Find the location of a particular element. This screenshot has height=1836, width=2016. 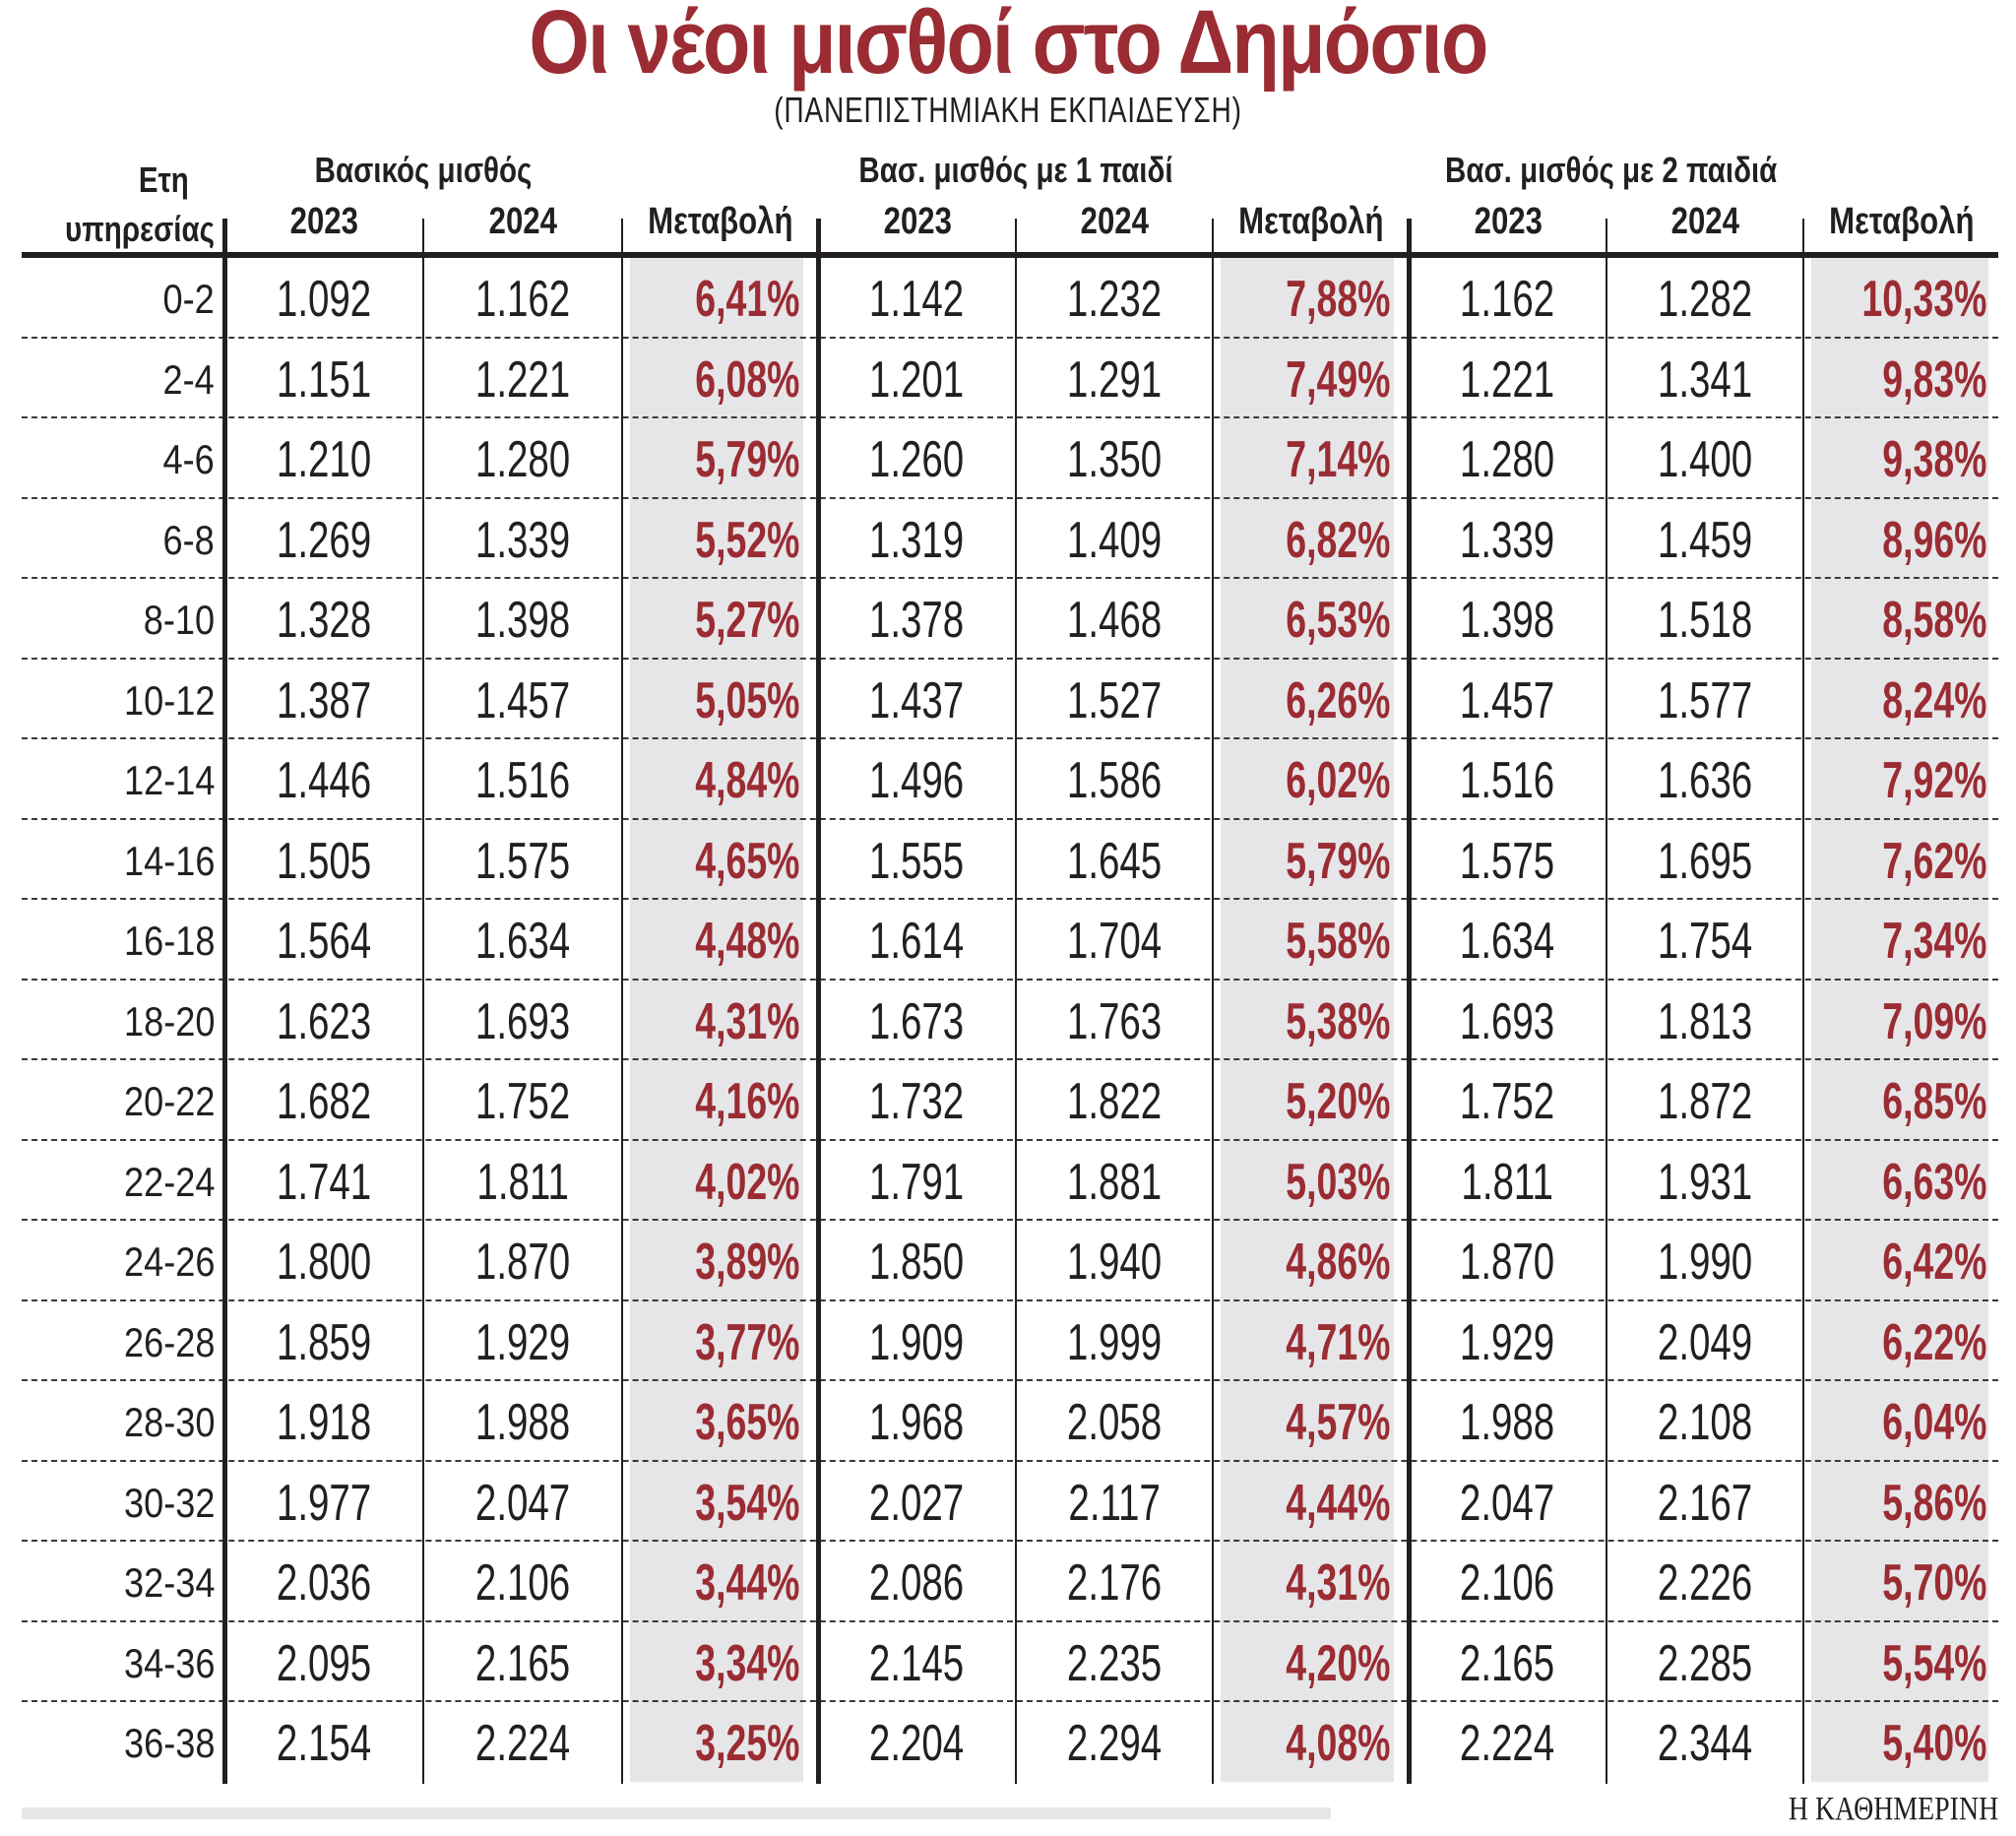

cell-years: 0-2 is located at coordinates (188, 299).